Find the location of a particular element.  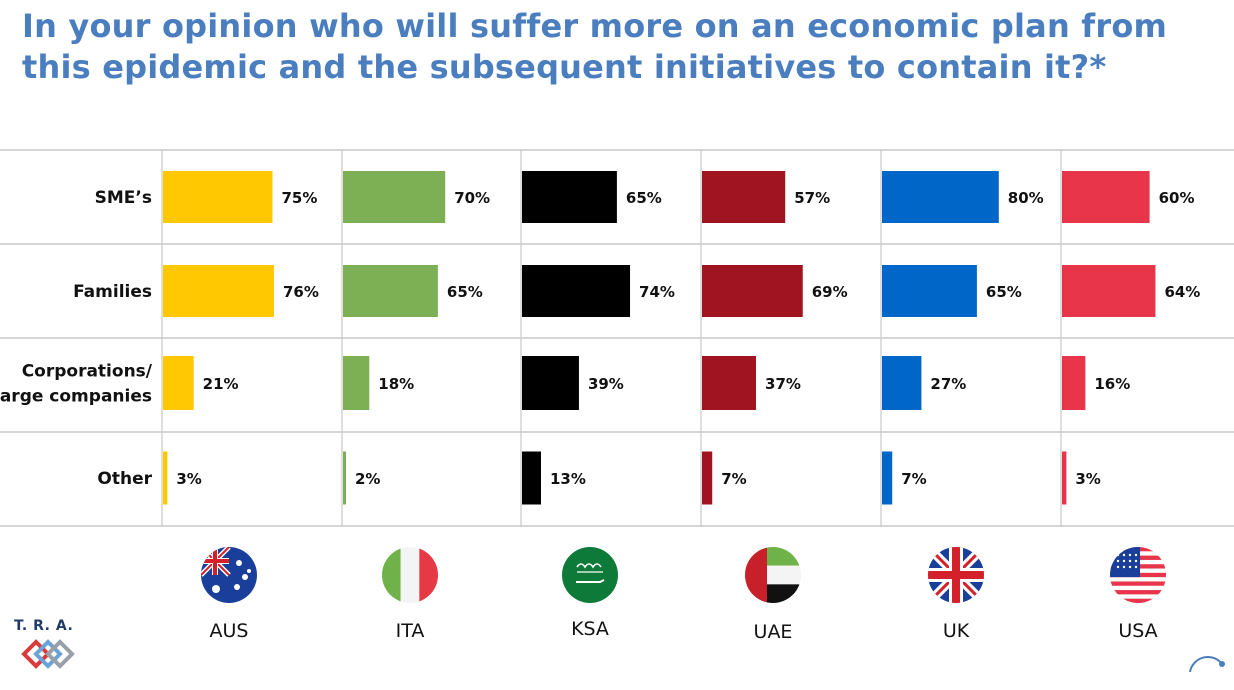

page-corner-icon is located at coordinates (1207, 664).